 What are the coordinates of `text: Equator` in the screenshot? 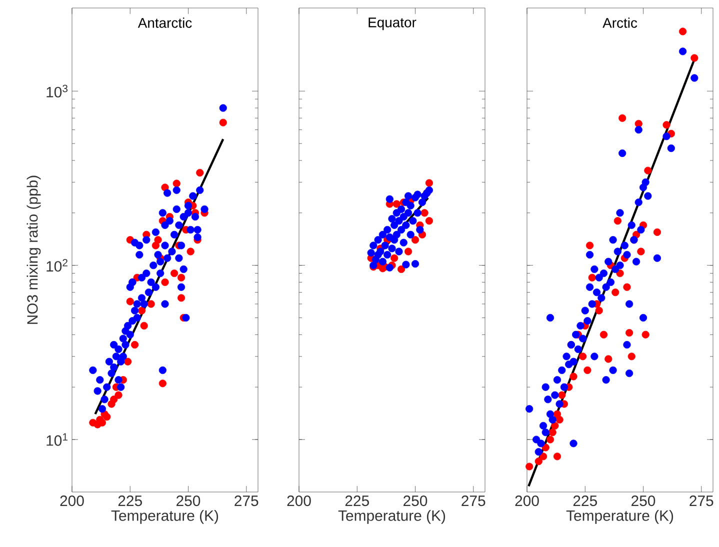 It's located at (392, 24).